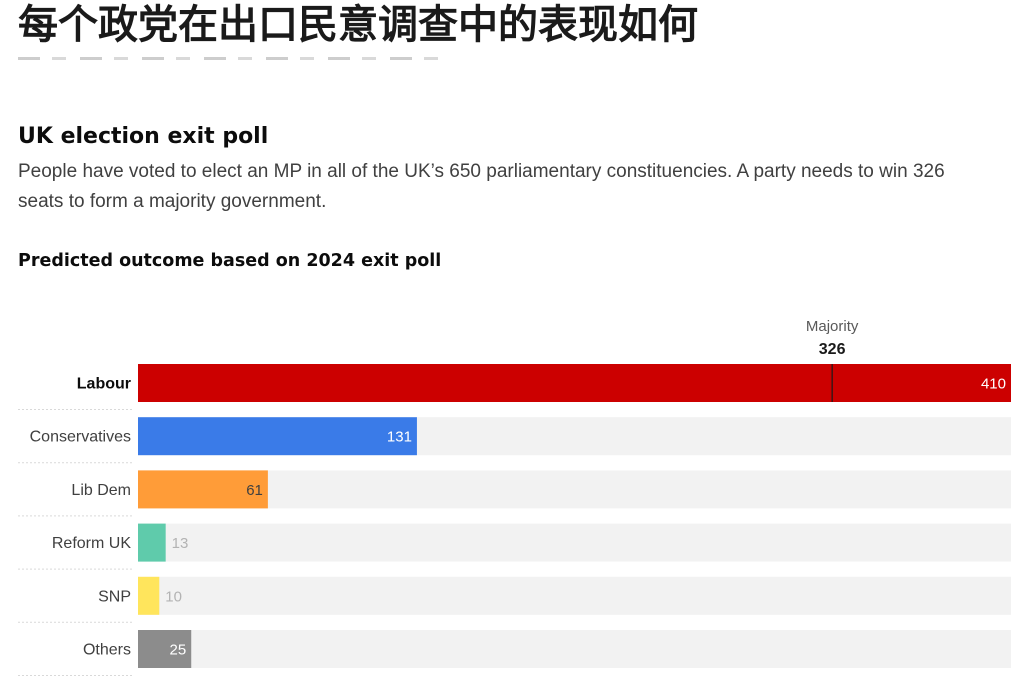 The width and height of the screenshot is (1011, 684). Describe the element at coordinates (574, 383) in the screenshot. I see `bar-labour` at that location.